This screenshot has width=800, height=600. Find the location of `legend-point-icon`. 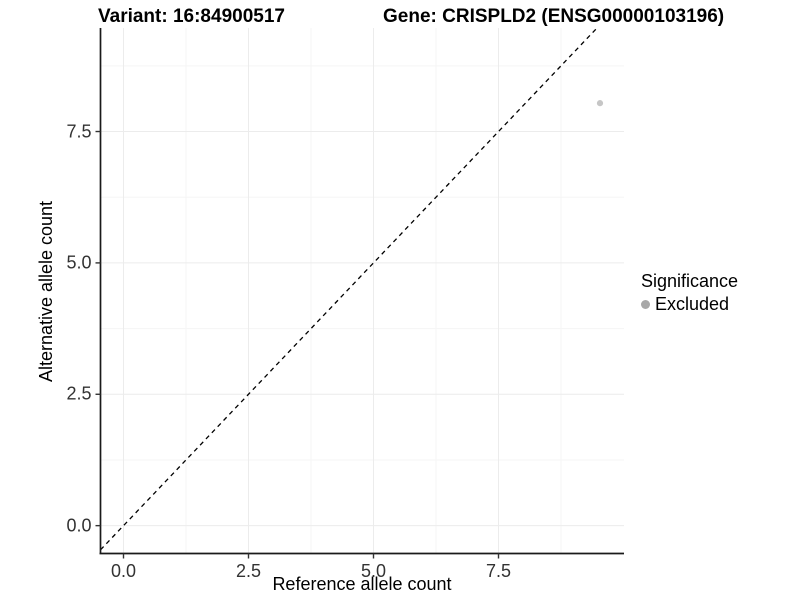

legend-point-icon is located at coordinates (645, 304).